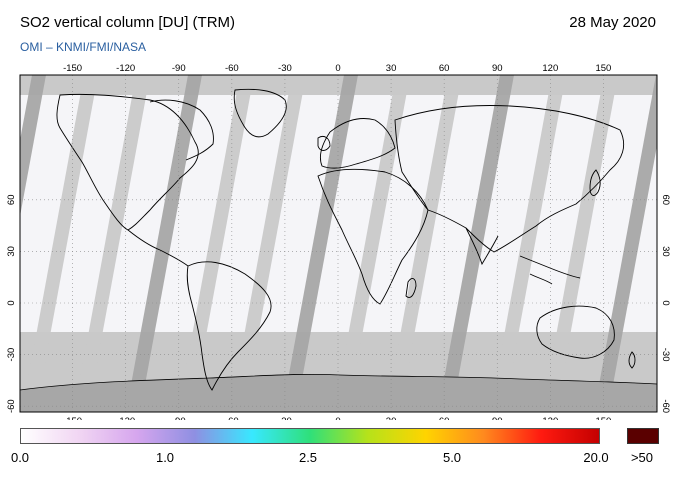 The width and height of the screenshot is (676, 480). I want to click on lat-label-right: 30, so click(665, 251).